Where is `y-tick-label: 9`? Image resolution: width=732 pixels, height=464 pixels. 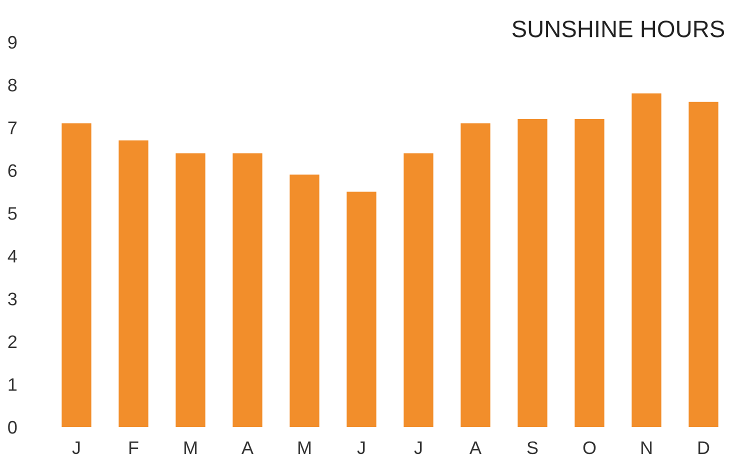
y-tick-label: 9 is located at coordinates (12, 42).